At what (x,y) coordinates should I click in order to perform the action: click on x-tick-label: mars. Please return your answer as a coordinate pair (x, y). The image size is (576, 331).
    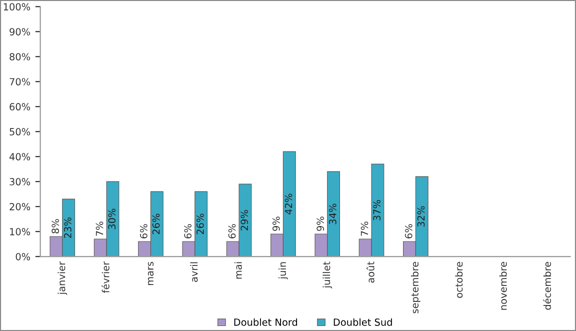
    Looking at the image, I should click on (151, 273).